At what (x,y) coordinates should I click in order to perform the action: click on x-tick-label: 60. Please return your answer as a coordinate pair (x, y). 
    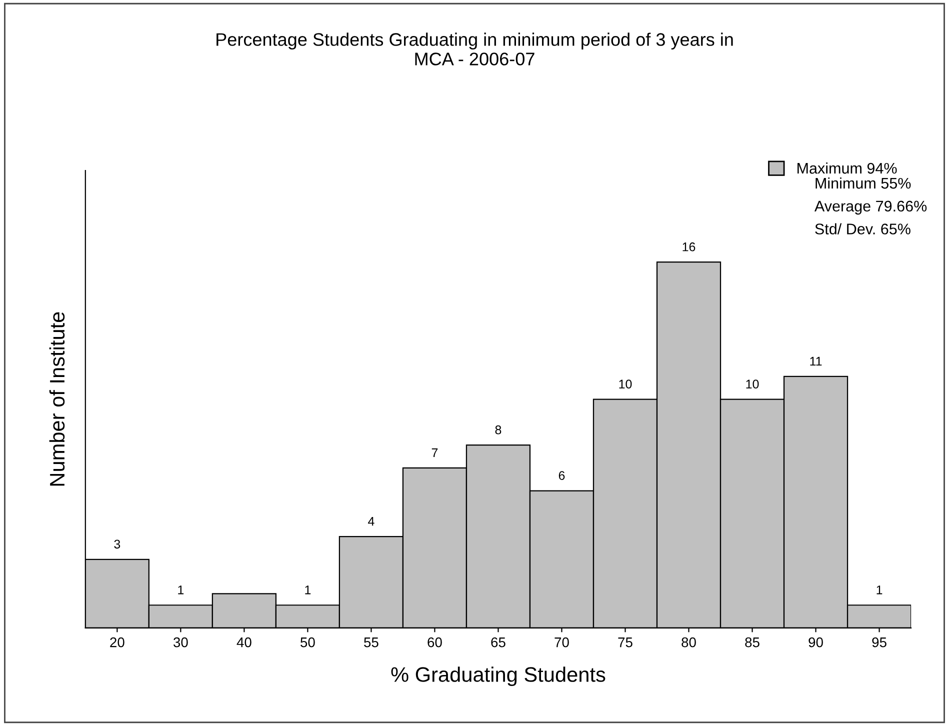
    Looking at the image, I should click on (435, 642).